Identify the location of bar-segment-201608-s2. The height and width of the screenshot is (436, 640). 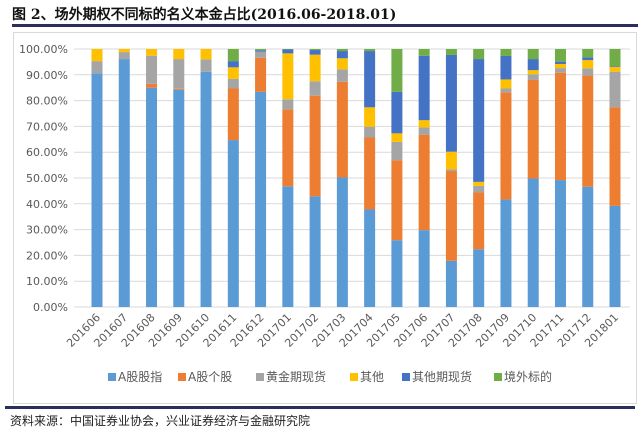
(152, 69).